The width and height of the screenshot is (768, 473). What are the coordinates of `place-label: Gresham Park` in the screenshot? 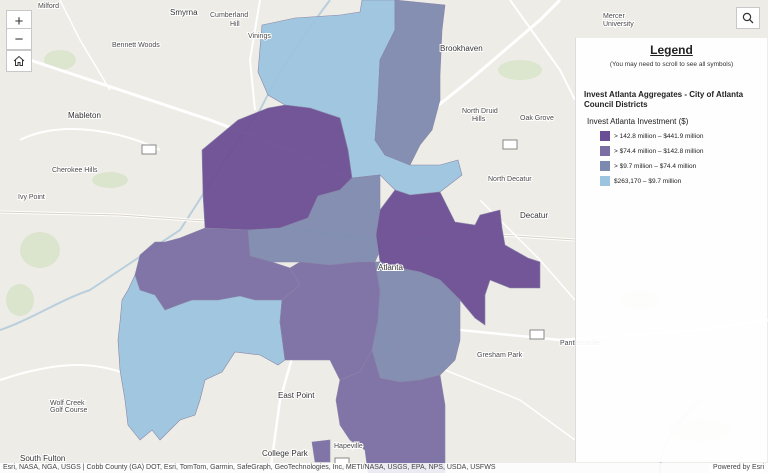 It's located at (500, 355).